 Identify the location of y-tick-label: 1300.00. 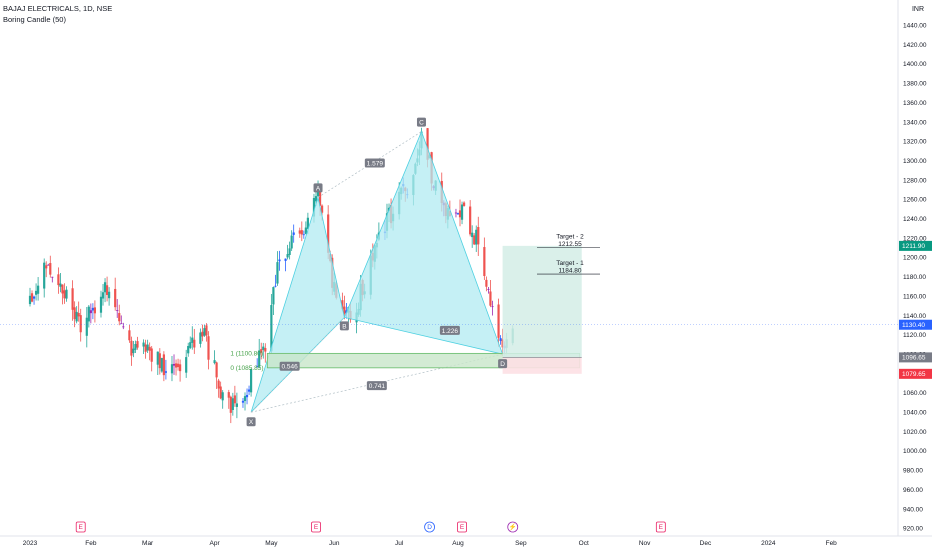
(915, 161).